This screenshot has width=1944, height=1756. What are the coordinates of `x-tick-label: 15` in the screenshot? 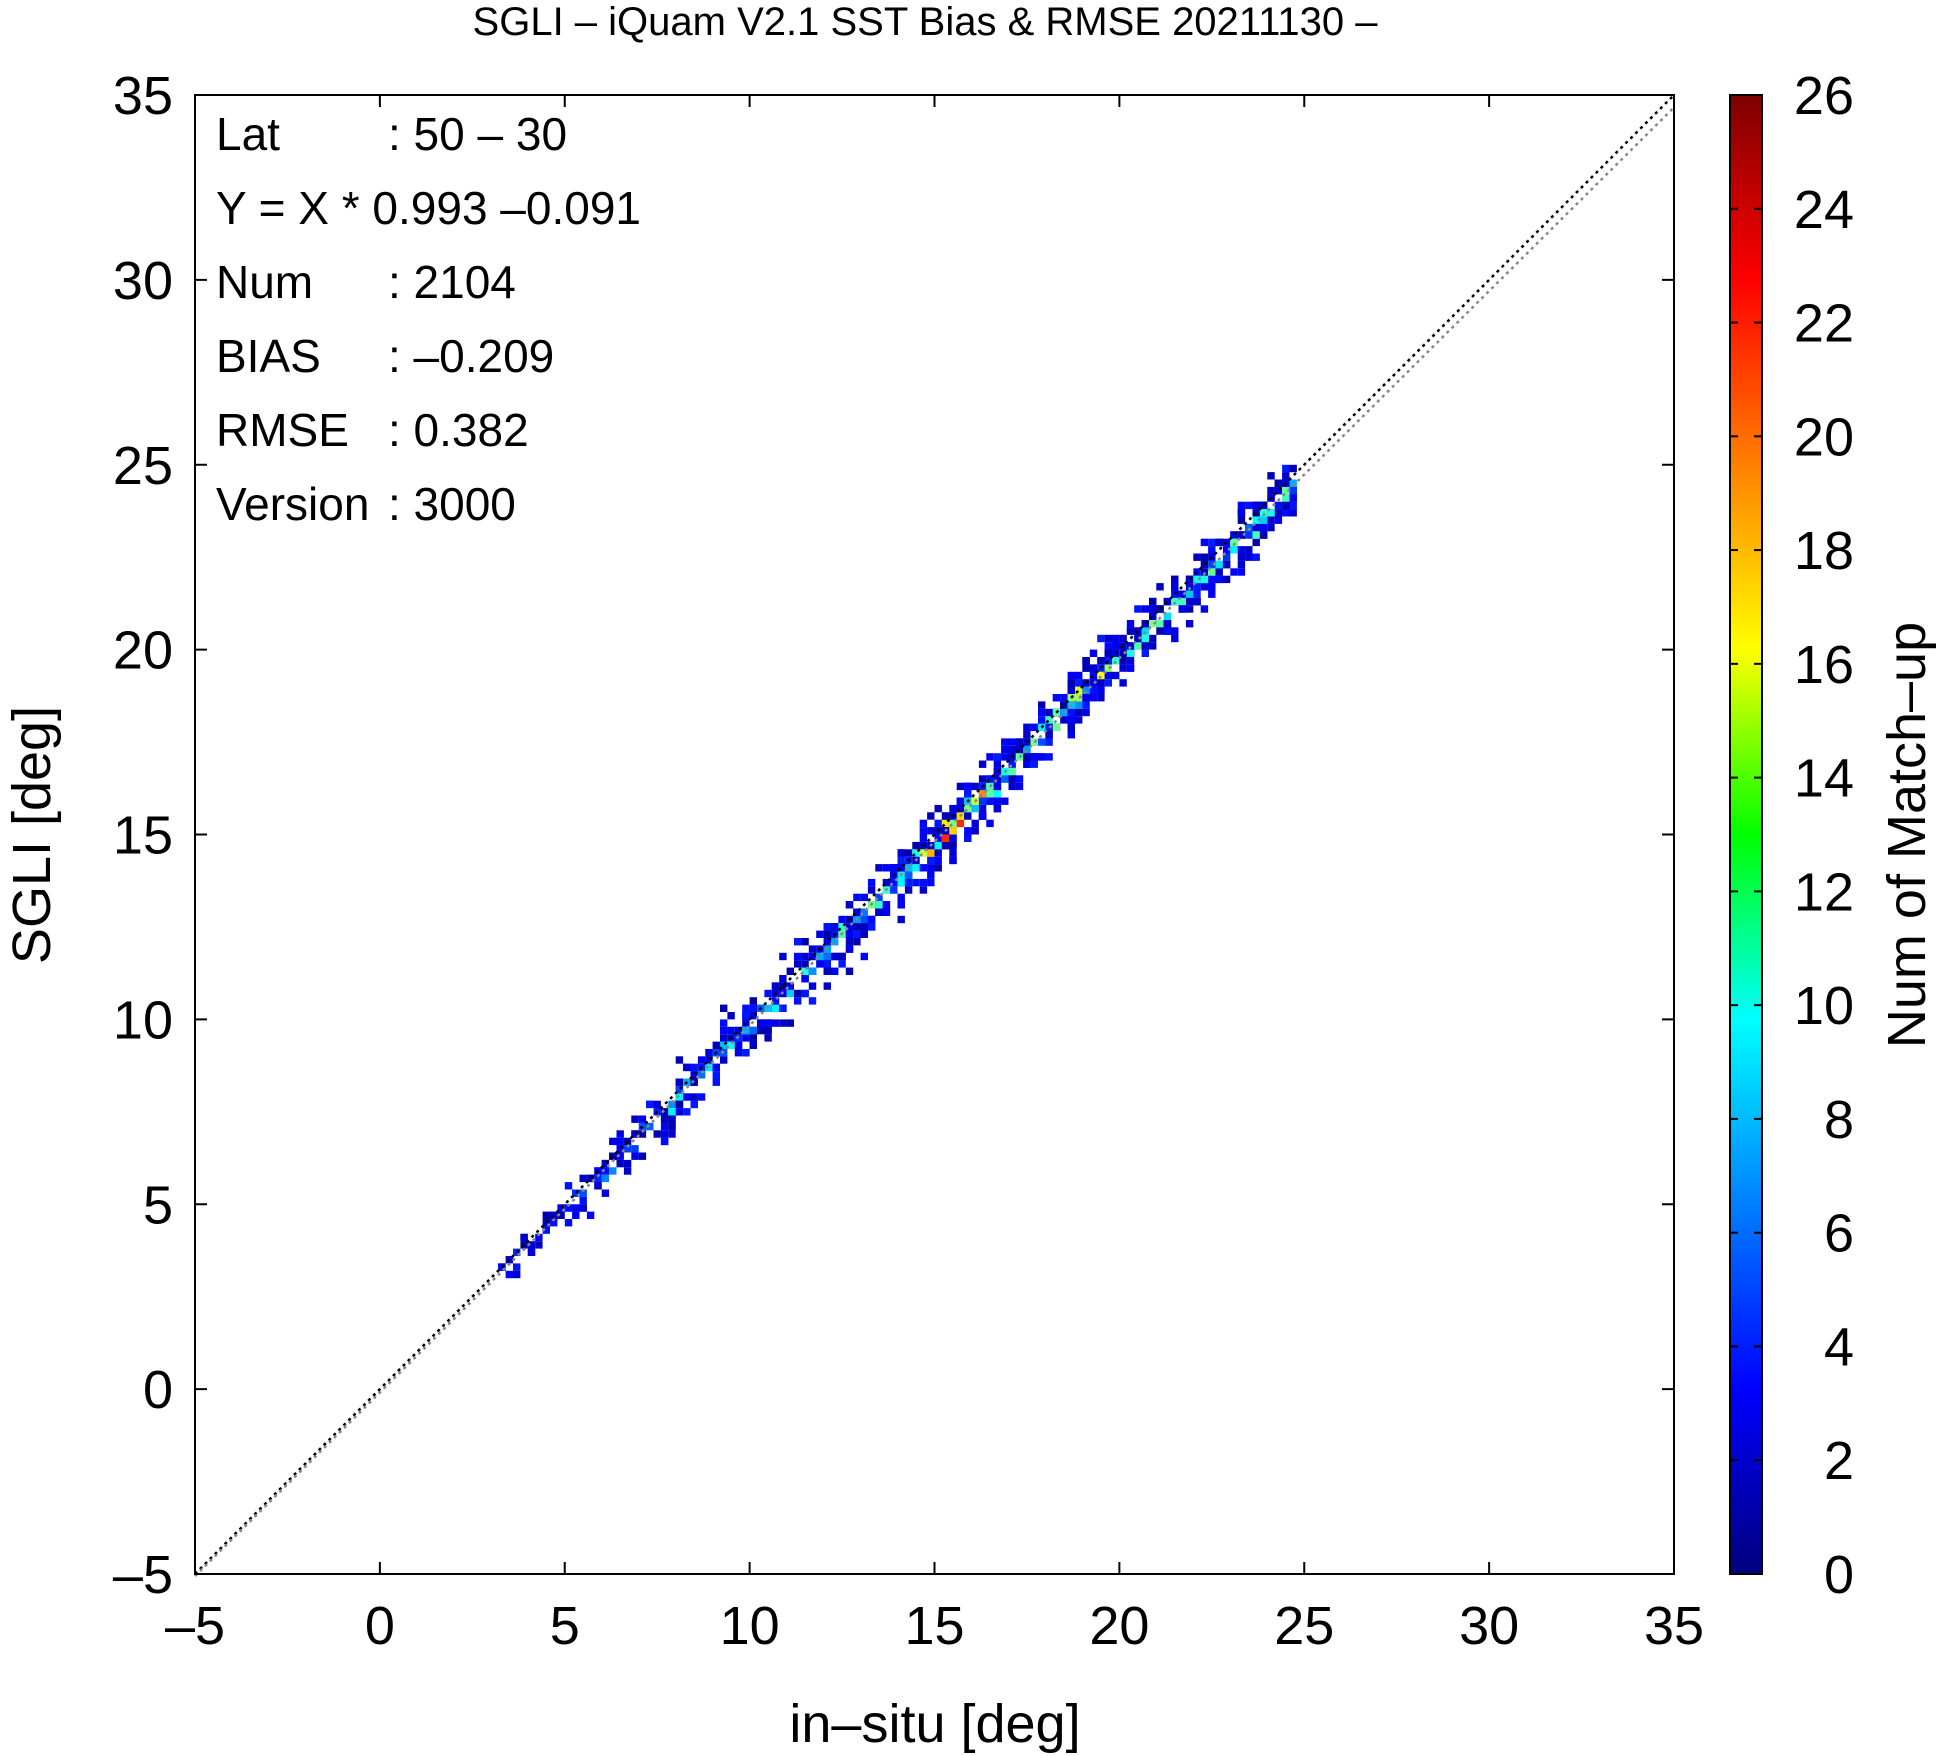 It's located at (934, 1626).